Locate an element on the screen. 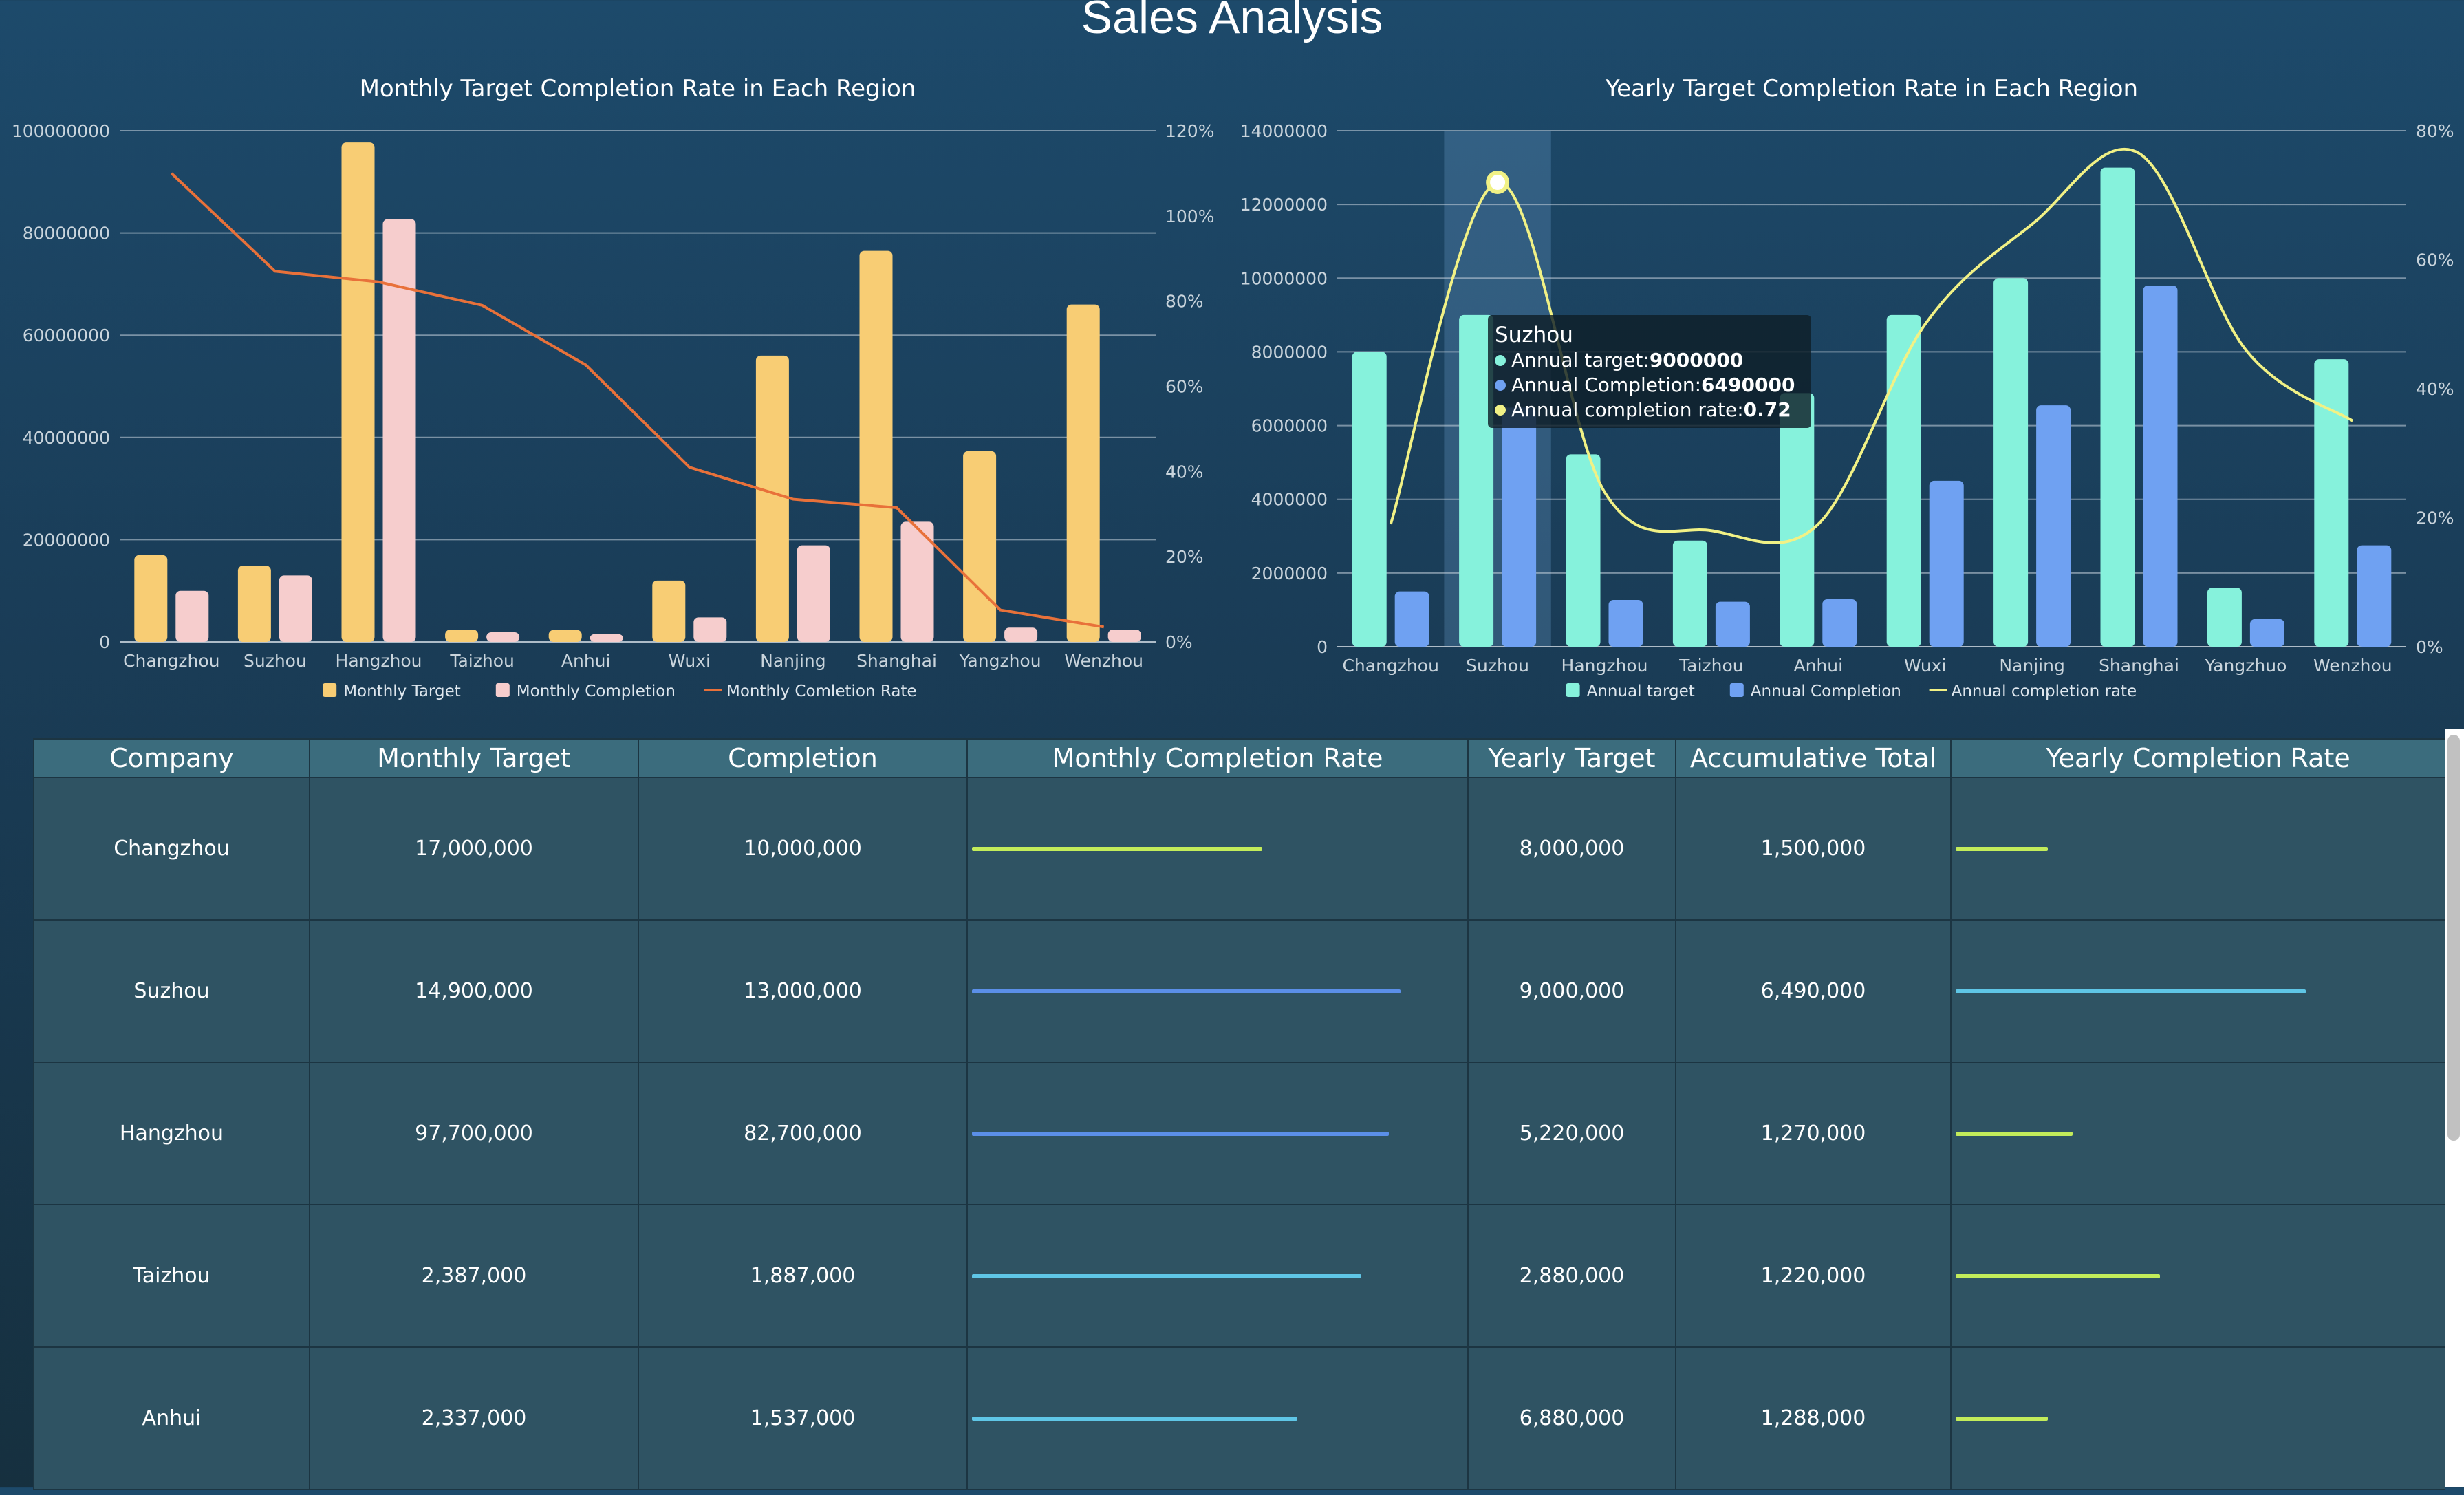 The image size is (2464, 1495). cell-monthly-target: 97,700,000 is located at coordinates (474, 1133).